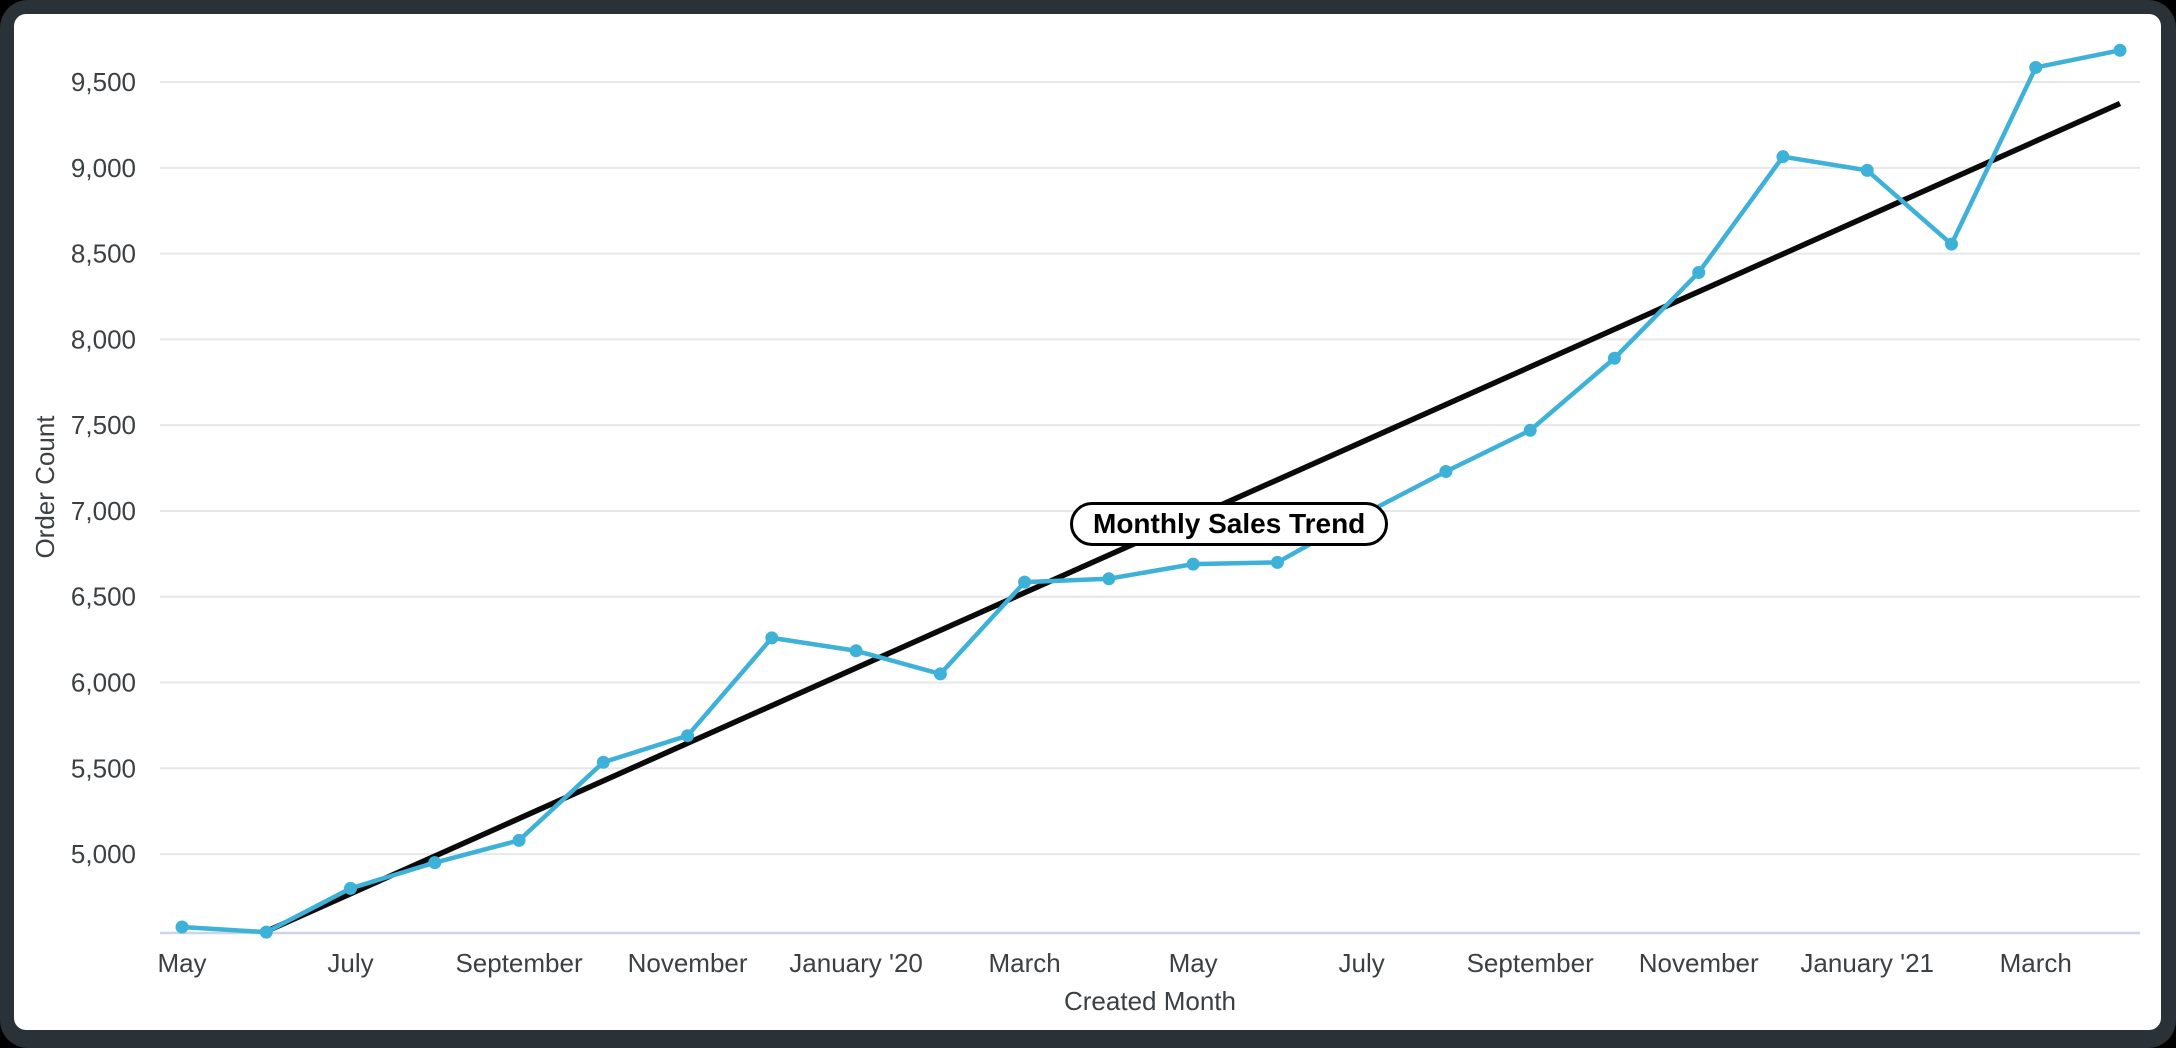 This screenshot has height=1048, width=2176. Describe the element at coordinates (1867, 963) in the screenshot. I see `x-tick-label: January '21` at that location.